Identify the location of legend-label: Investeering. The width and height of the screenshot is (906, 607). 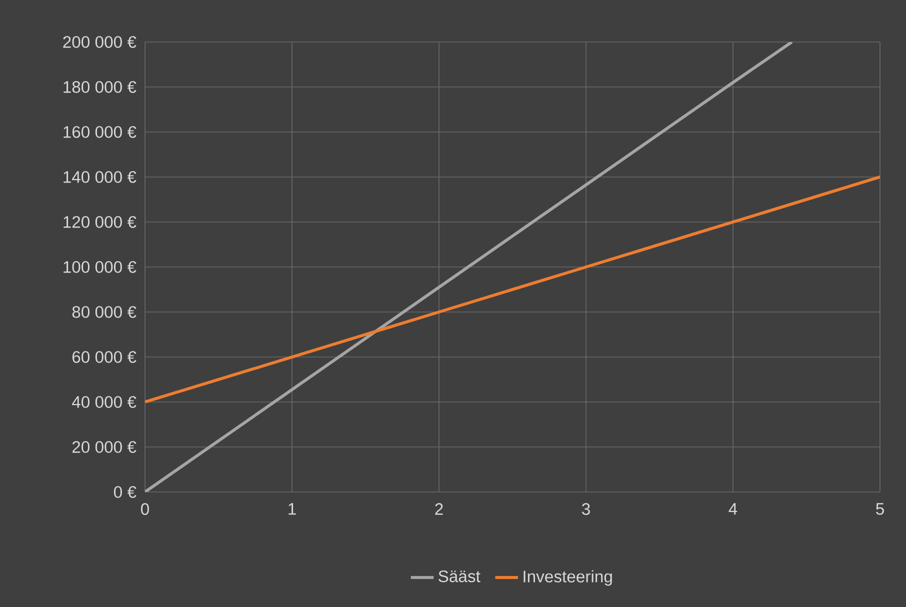
(568, 578).